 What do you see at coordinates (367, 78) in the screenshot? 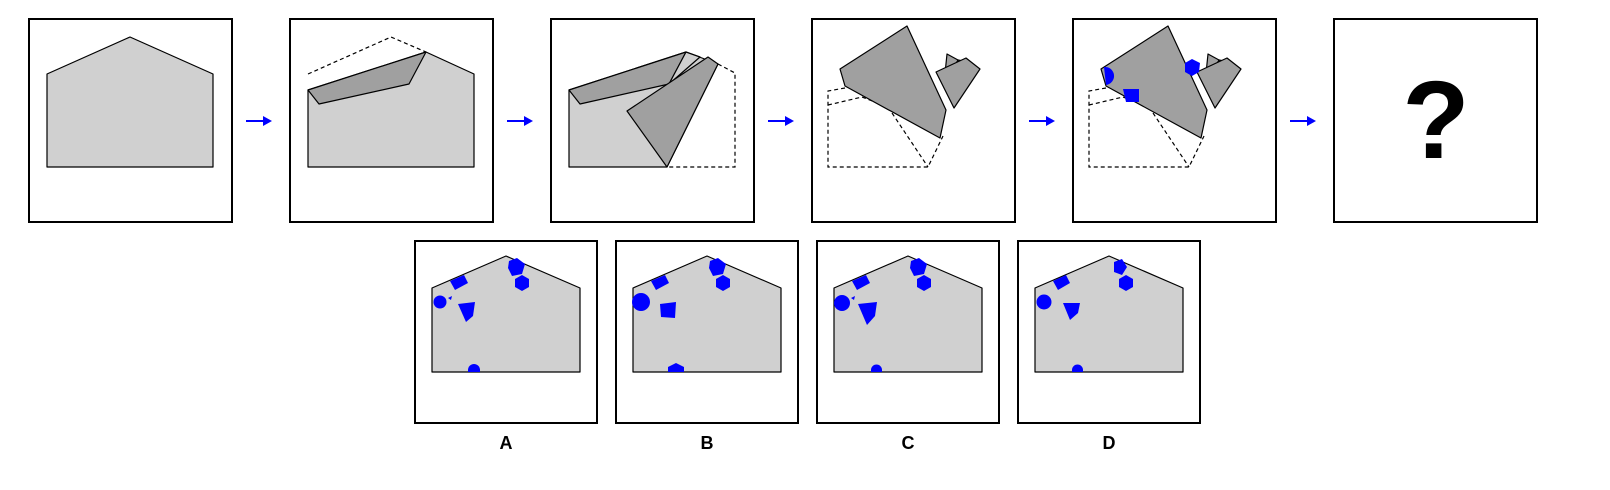
I see `step-2-flap` at bounding box center [367, 78].